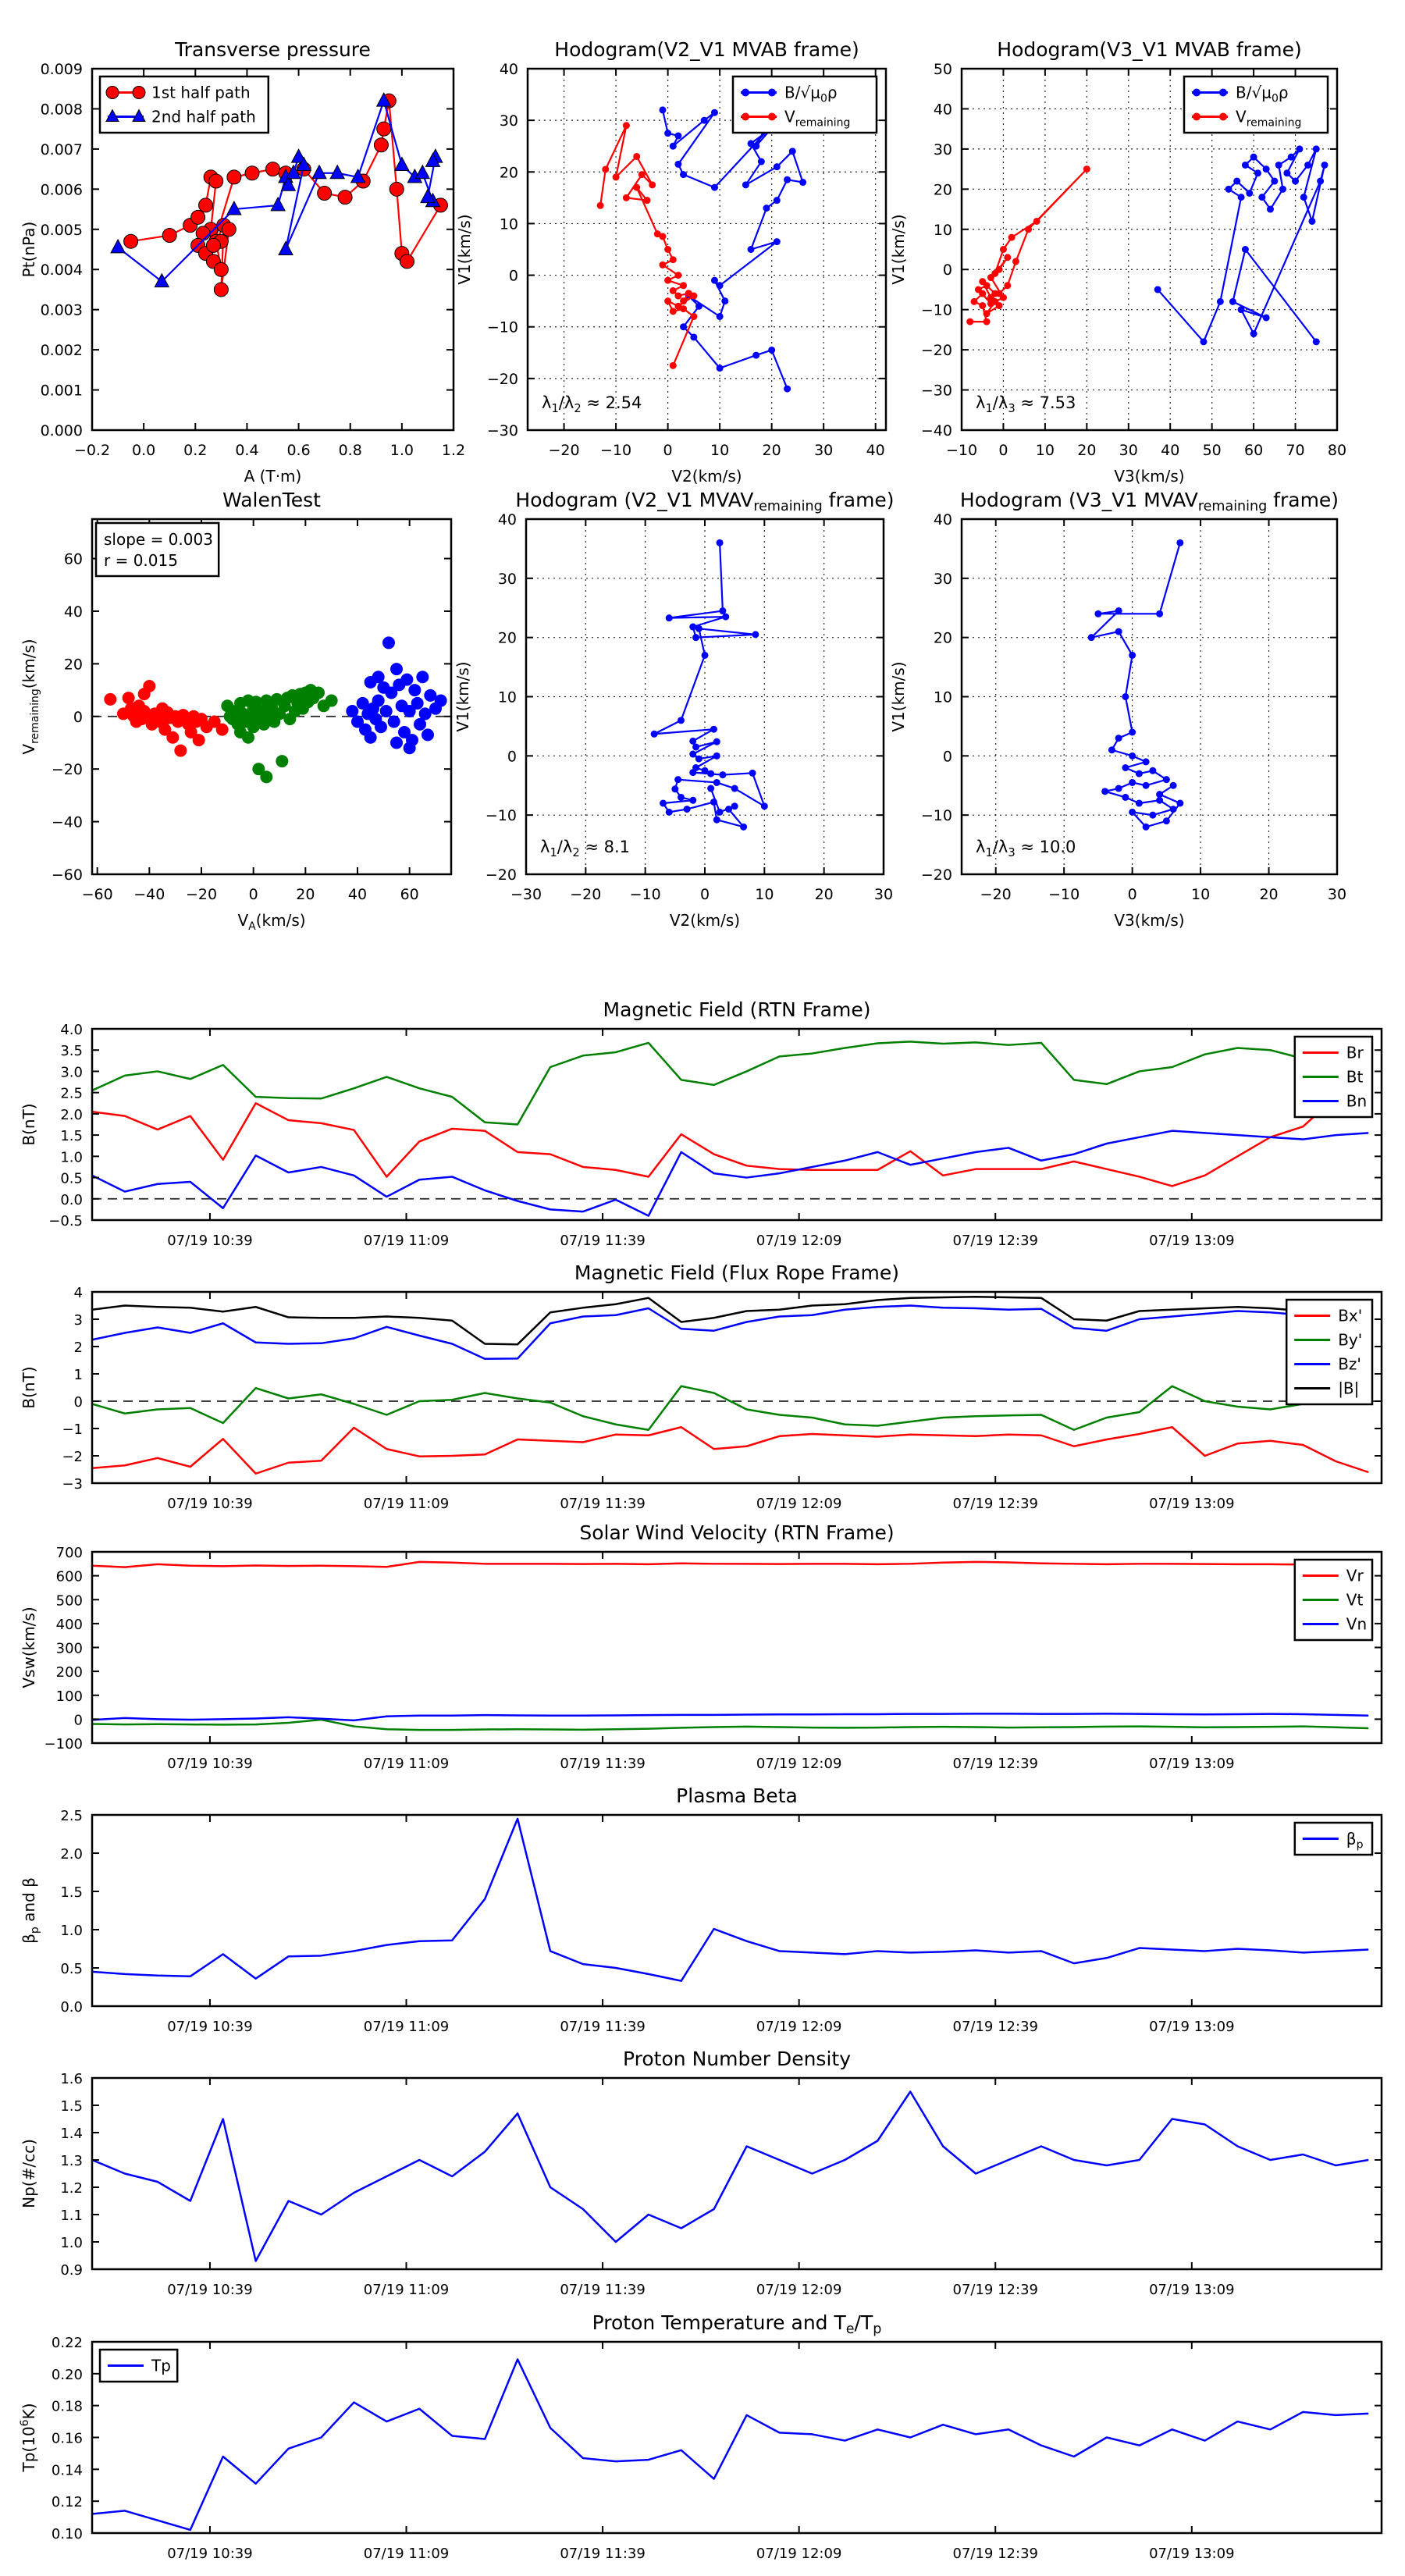 Image resolution: width=1405 pixels, height=2576 pixels. I want to click on walen-test-ticks: −60 −40 −20 0 20 40 60 −60 −40 −20 0 20 40 60, so click(252, 711).